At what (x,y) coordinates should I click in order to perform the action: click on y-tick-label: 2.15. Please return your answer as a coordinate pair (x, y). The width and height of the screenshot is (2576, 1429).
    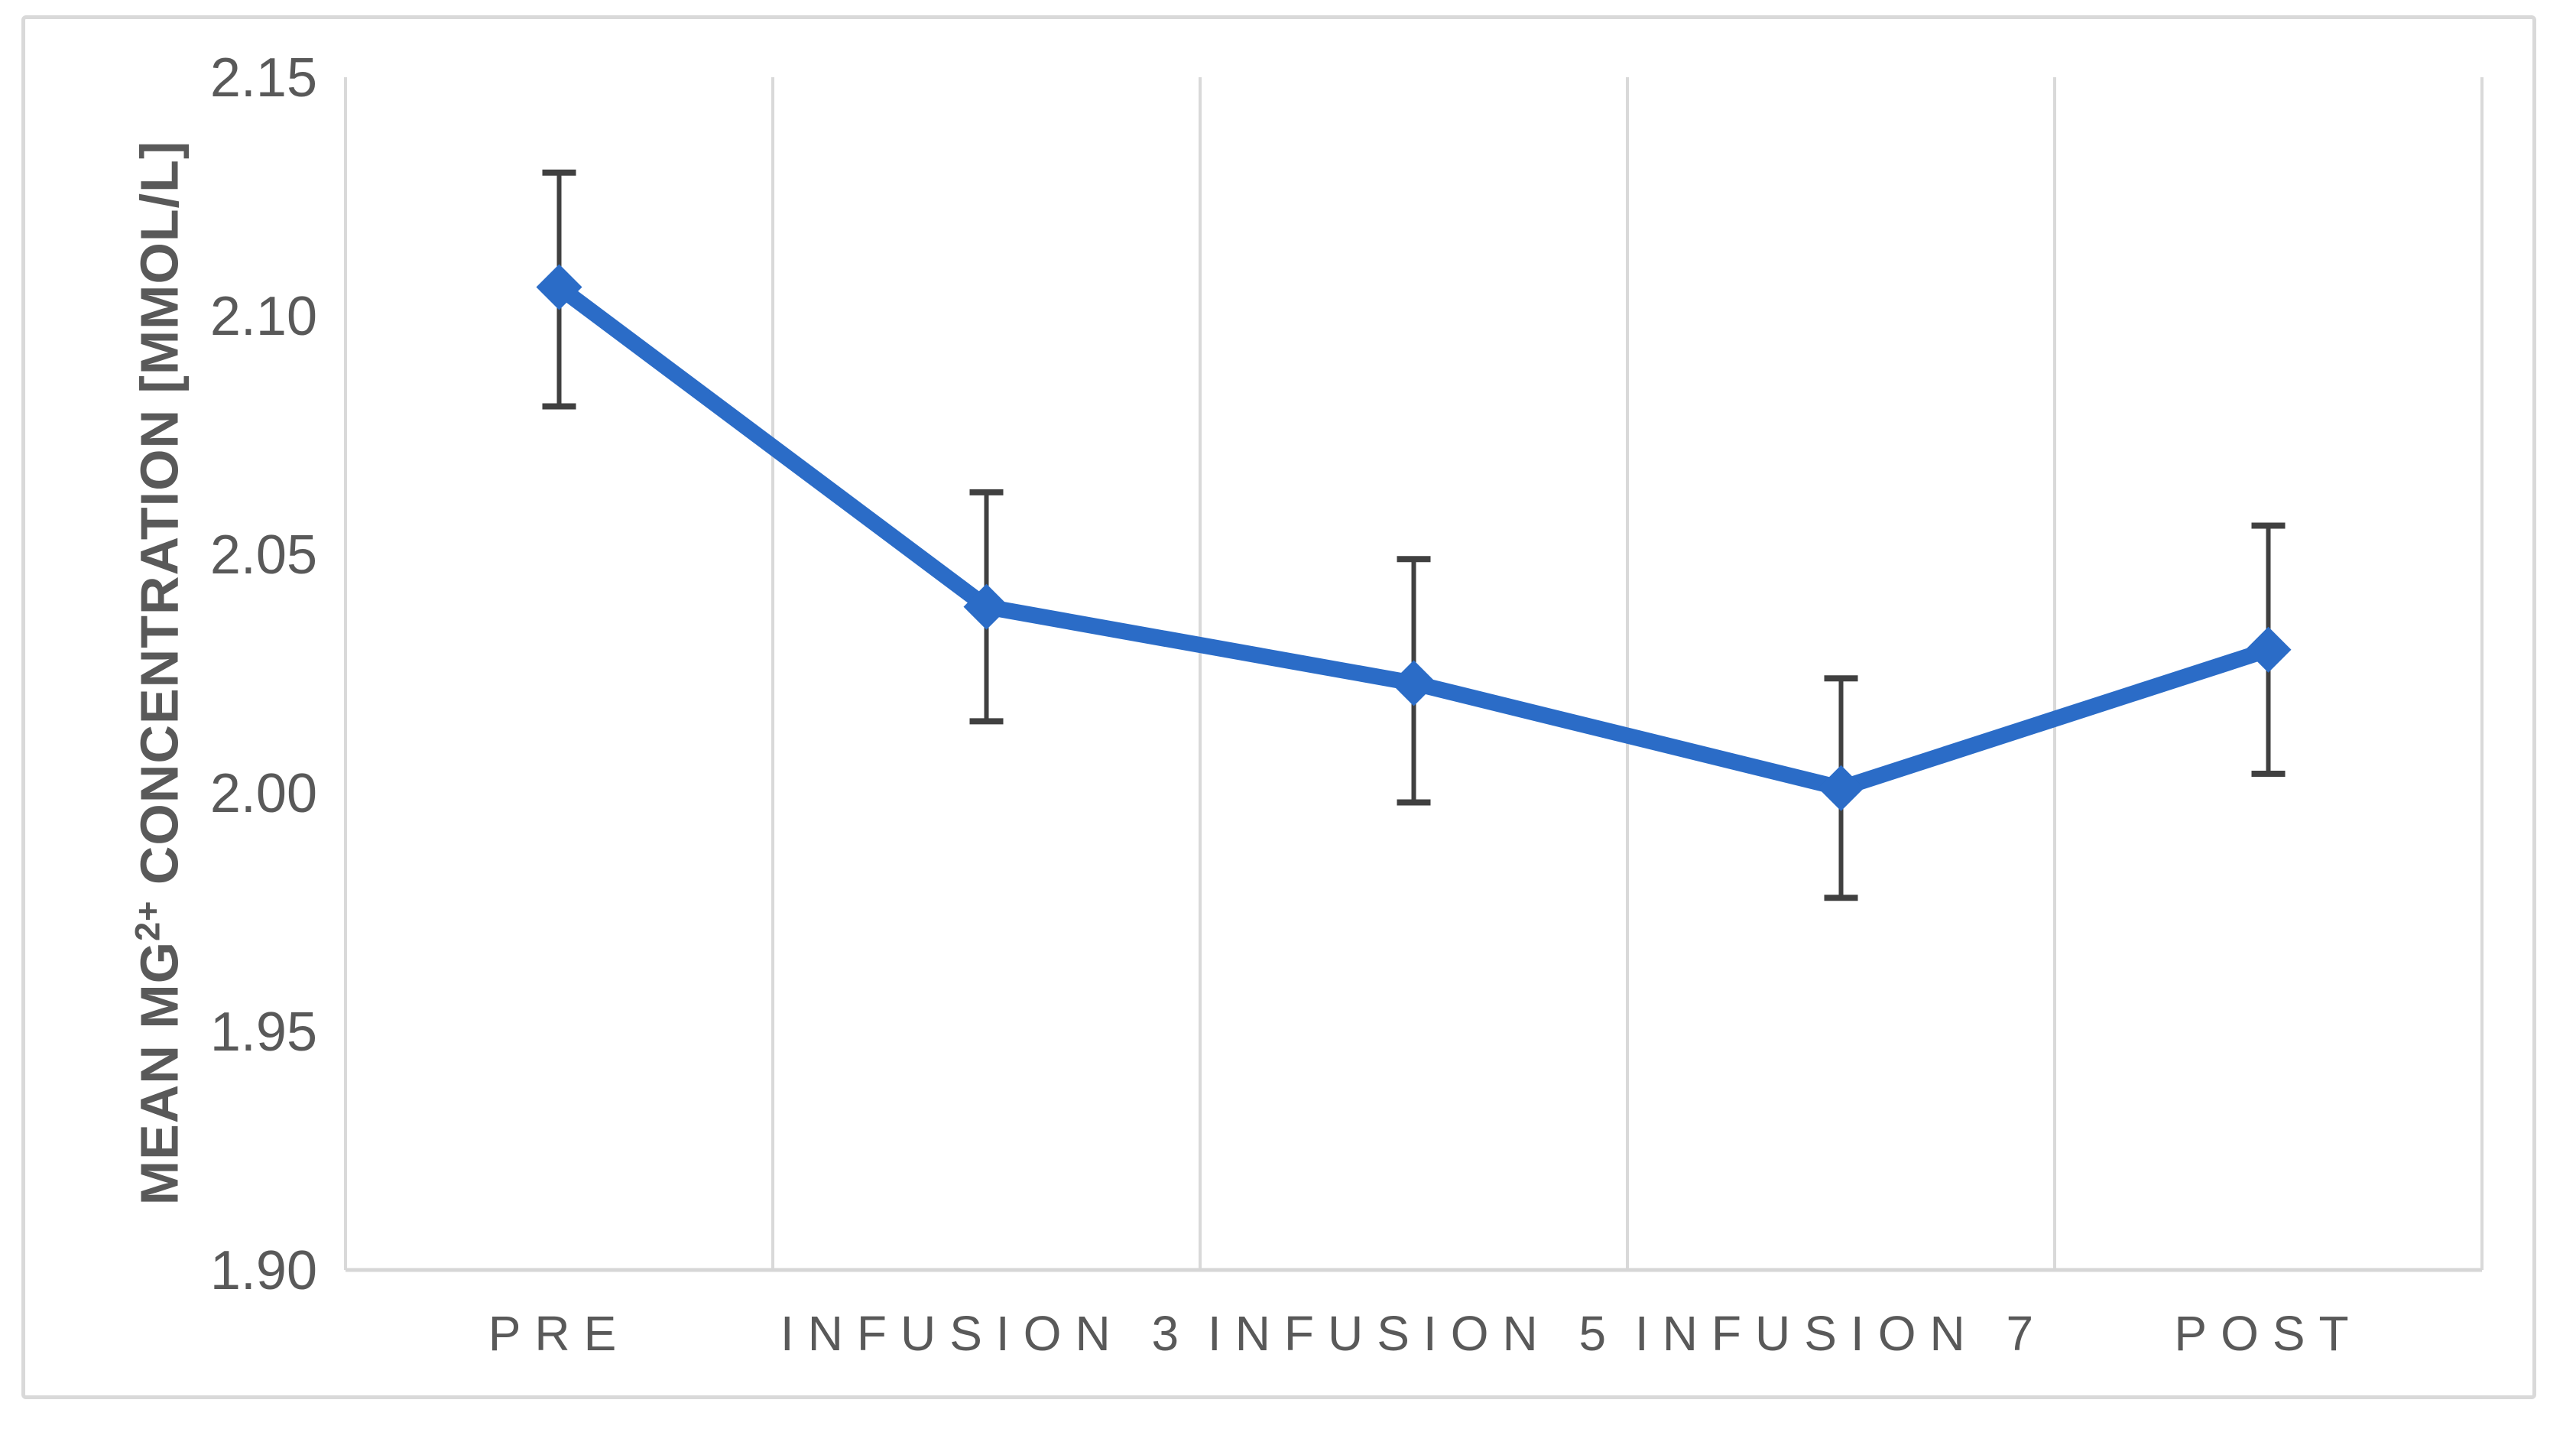
    Looking at the image, I should click on (263, 78).